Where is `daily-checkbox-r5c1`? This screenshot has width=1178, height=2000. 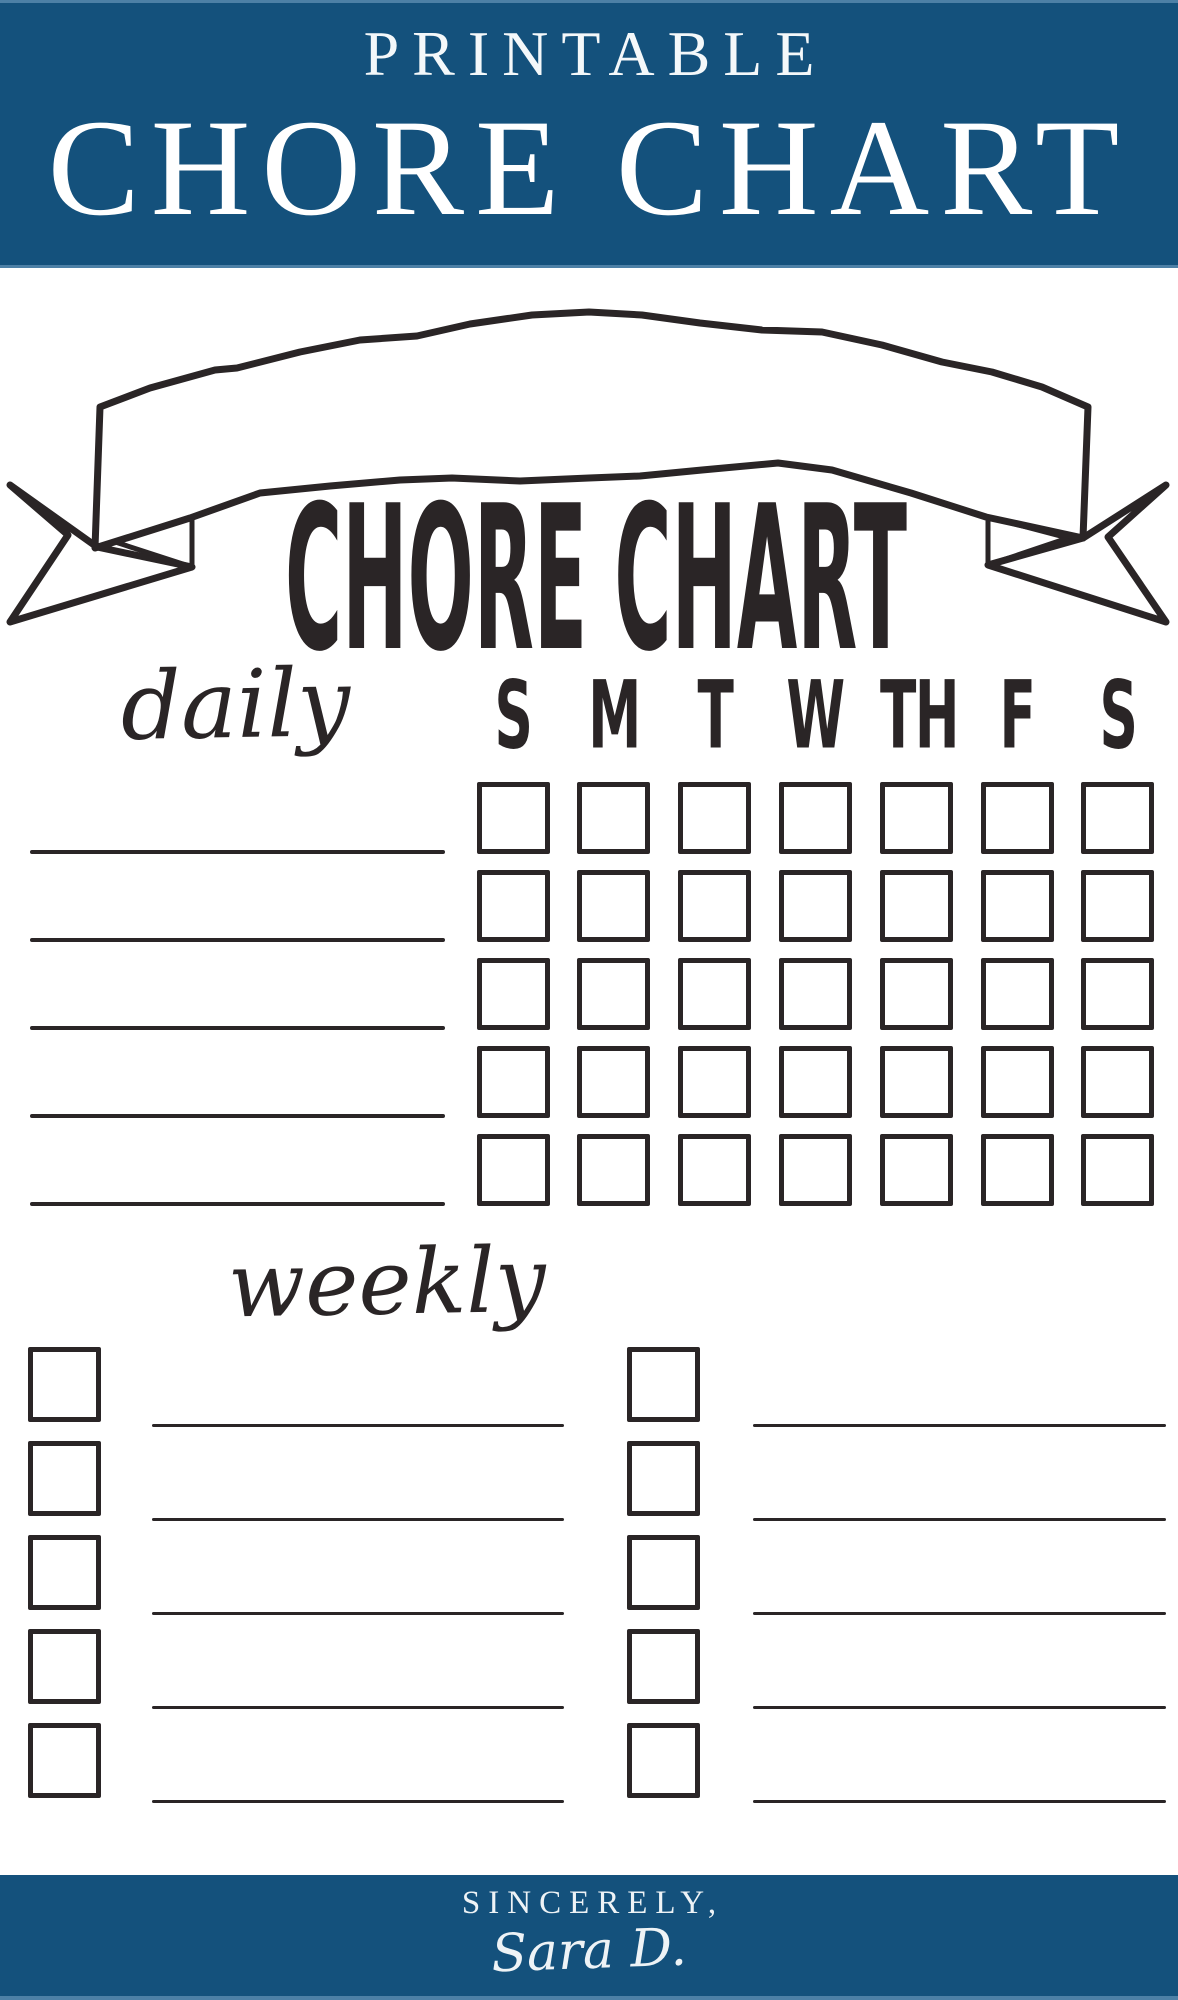
daily-checkbox-r5c1 is located at coordinates (513, 1170).